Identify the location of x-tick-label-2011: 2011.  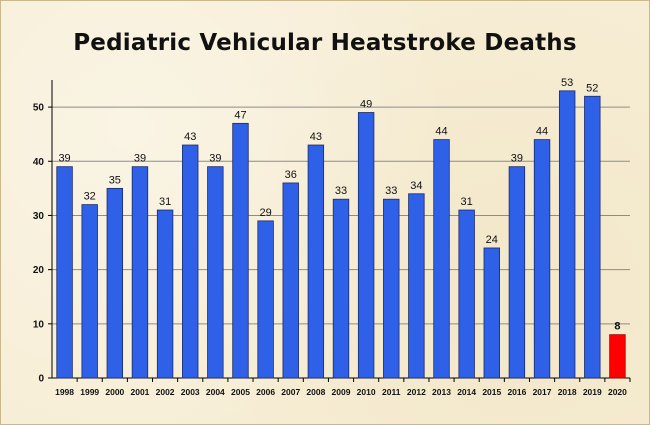
(391, 392).